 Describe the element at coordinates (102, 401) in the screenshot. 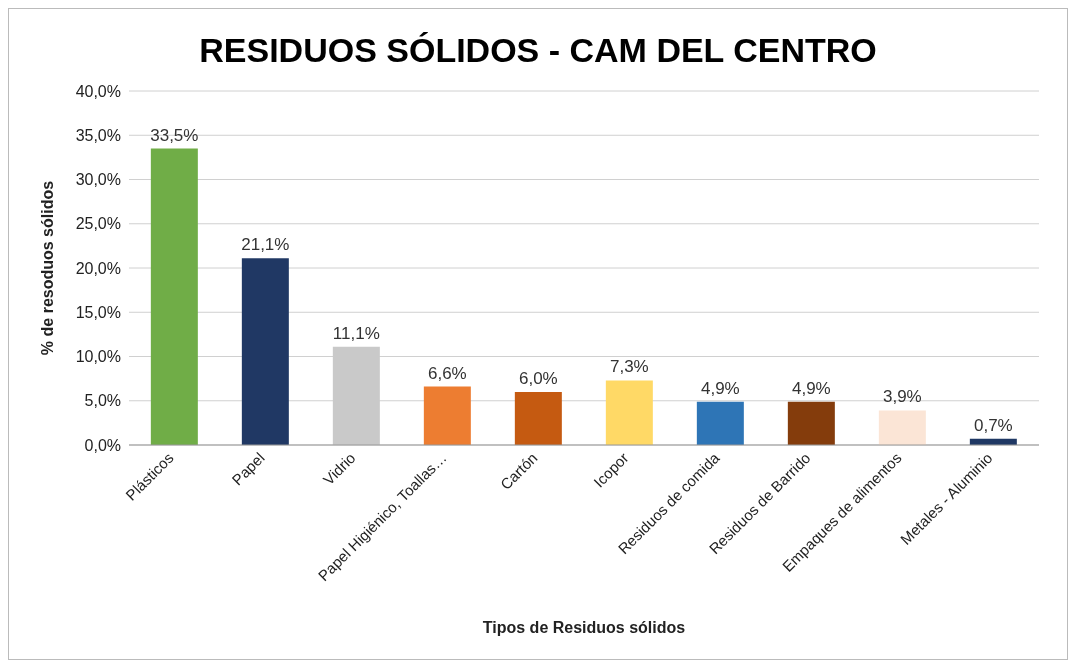

I see `y-tick-label: 5,0%` at that location.